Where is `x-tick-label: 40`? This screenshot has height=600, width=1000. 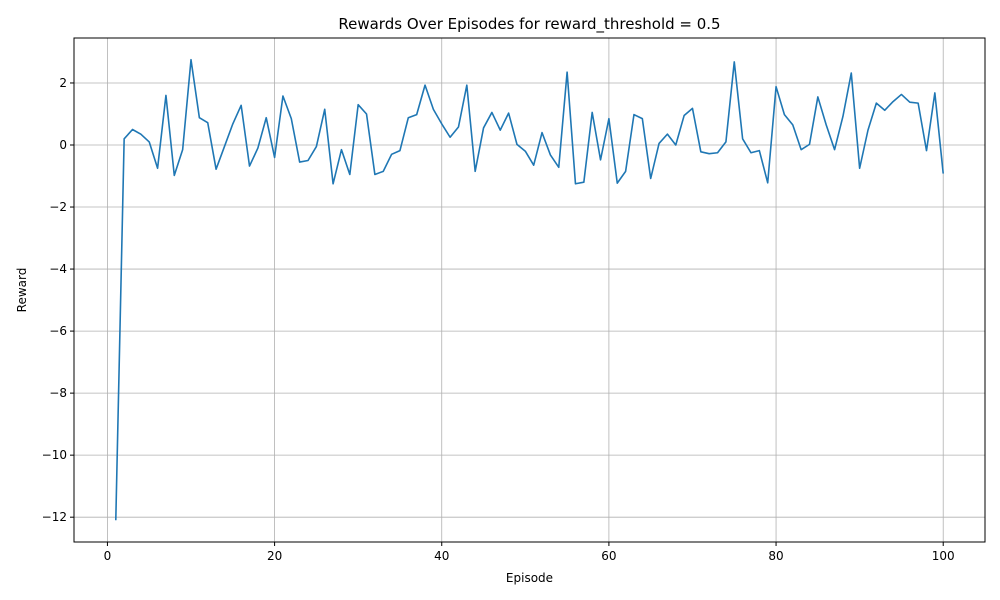 x-tick-label: 40 is located at coordinates (441, 556).